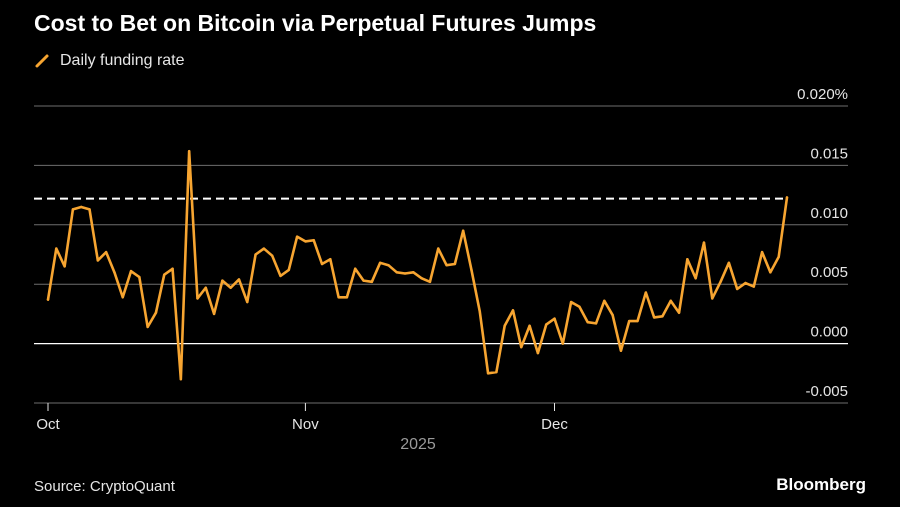  Describe the element at coordinates (829, 332) in the screenshot. I see `y-tick-label: 0.000` at that location.